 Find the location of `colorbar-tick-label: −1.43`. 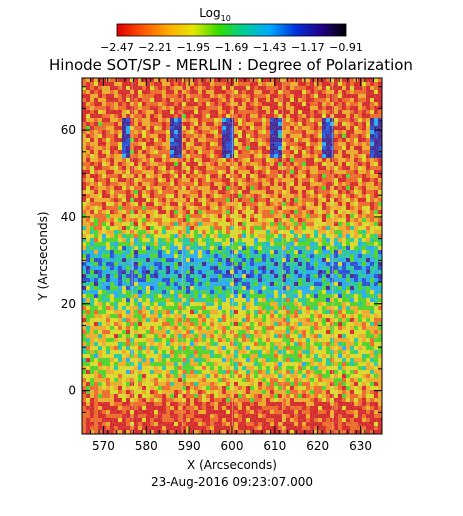

colorbar-tick-label: −1.43 is located at coordinates (270, 47).